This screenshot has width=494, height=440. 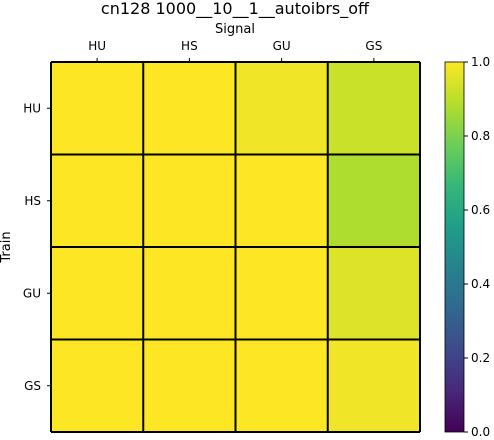 What do you see at coordinates (281, 108) in the screenshot?
I see `heatmap-cell-hu-gu` at bounding box center [281, 108].